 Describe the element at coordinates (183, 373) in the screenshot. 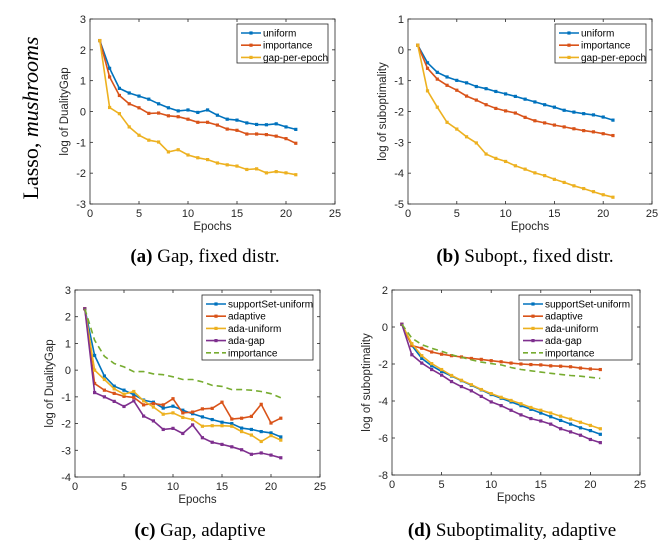

I see `series-supportSet-uniform` at that location.